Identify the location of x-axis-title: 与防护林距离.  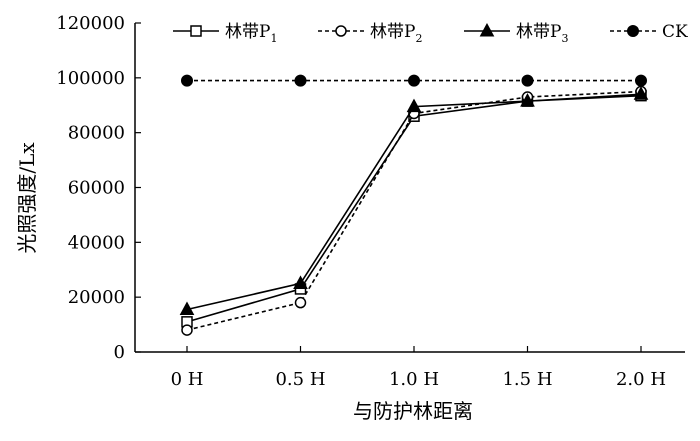
(413, 411).